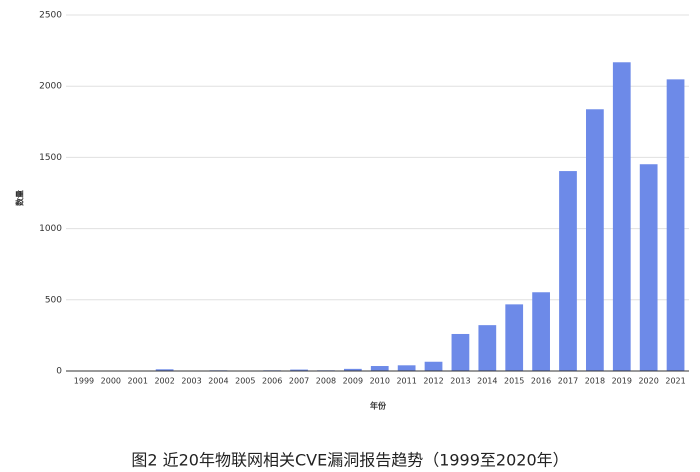 The height and width of the screenshot is (472, 700). What do you see at coordinates (111, 381) in the screenshot?
I see `x-tick-label: 2000` at bounding box center [111, 381].